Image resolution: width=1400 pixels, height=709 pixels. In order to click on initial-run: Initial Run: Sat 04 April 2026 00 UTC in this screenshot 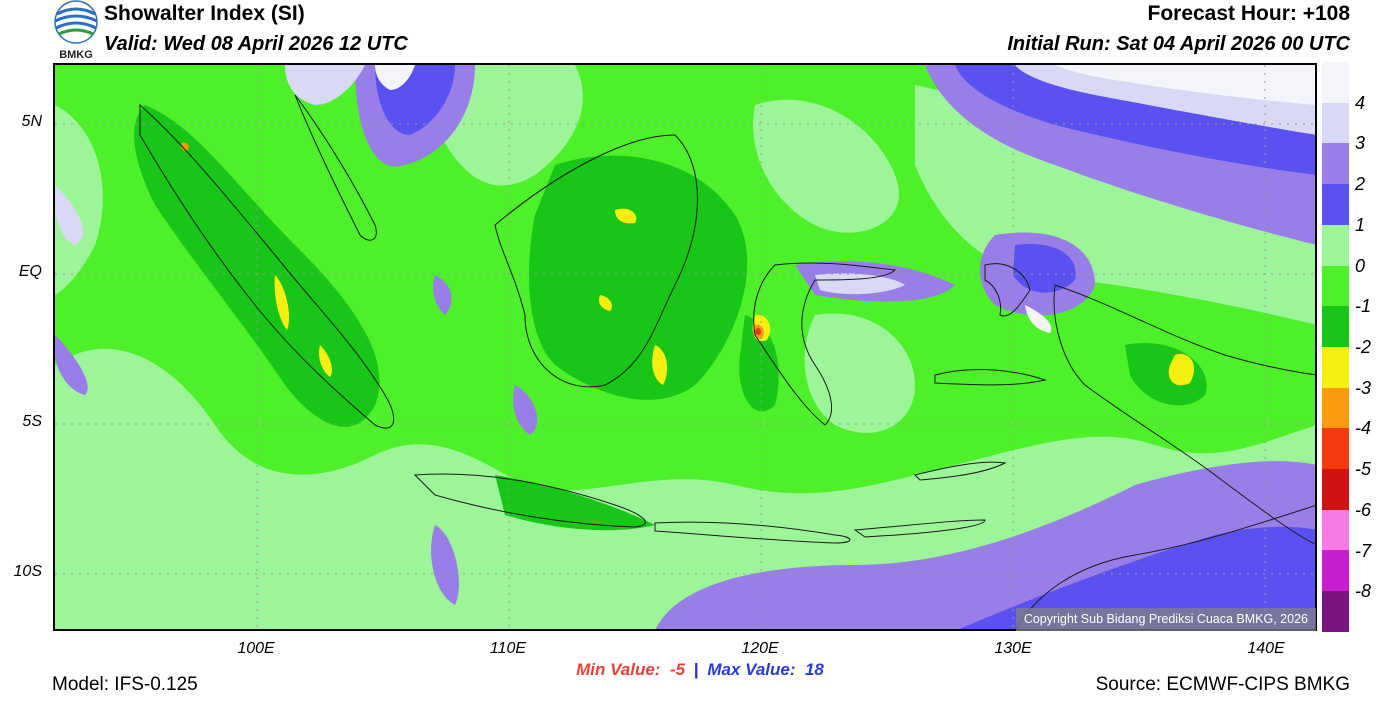, I will do `click(1178, 44)`.